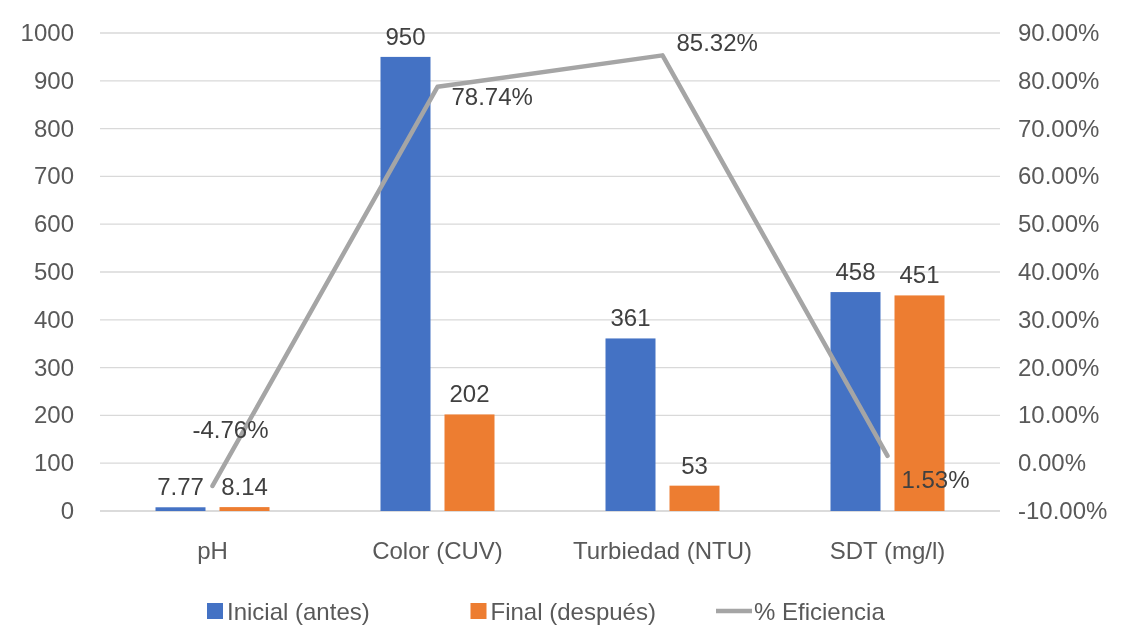 The height and width of the screenshot is (628, 1131). Describe the element at coordinates (1052, 463) in the screenshot. I see `y2-tick-label: 0.00%` at that location.